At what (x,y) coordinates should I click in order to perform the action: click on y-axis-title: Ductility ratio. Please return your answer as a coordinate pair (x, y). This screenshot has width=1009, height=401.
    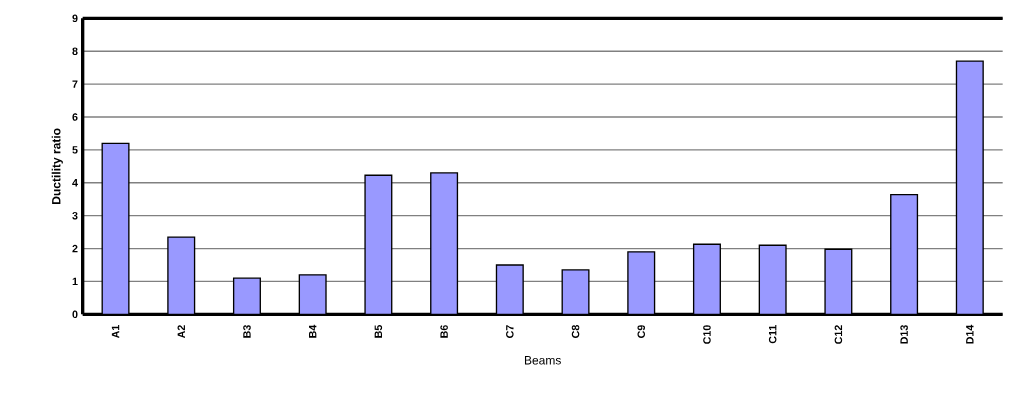
    Looking at the image, I should click on (57, 166).